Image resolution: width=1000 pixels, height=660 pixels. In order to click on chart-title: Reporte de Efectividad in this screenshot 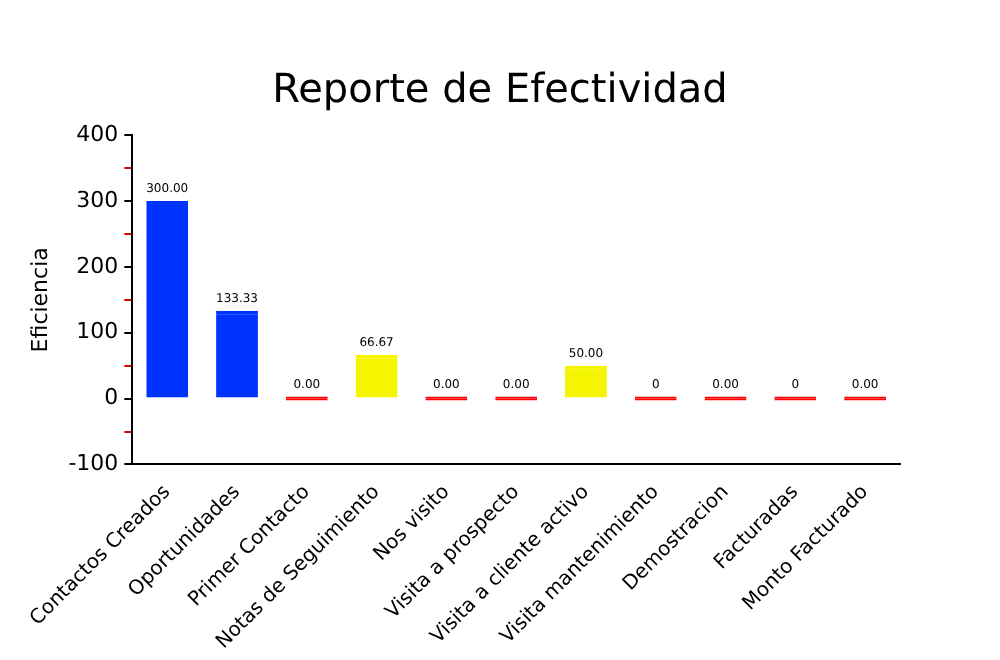, I will do `click(500, 90)`.